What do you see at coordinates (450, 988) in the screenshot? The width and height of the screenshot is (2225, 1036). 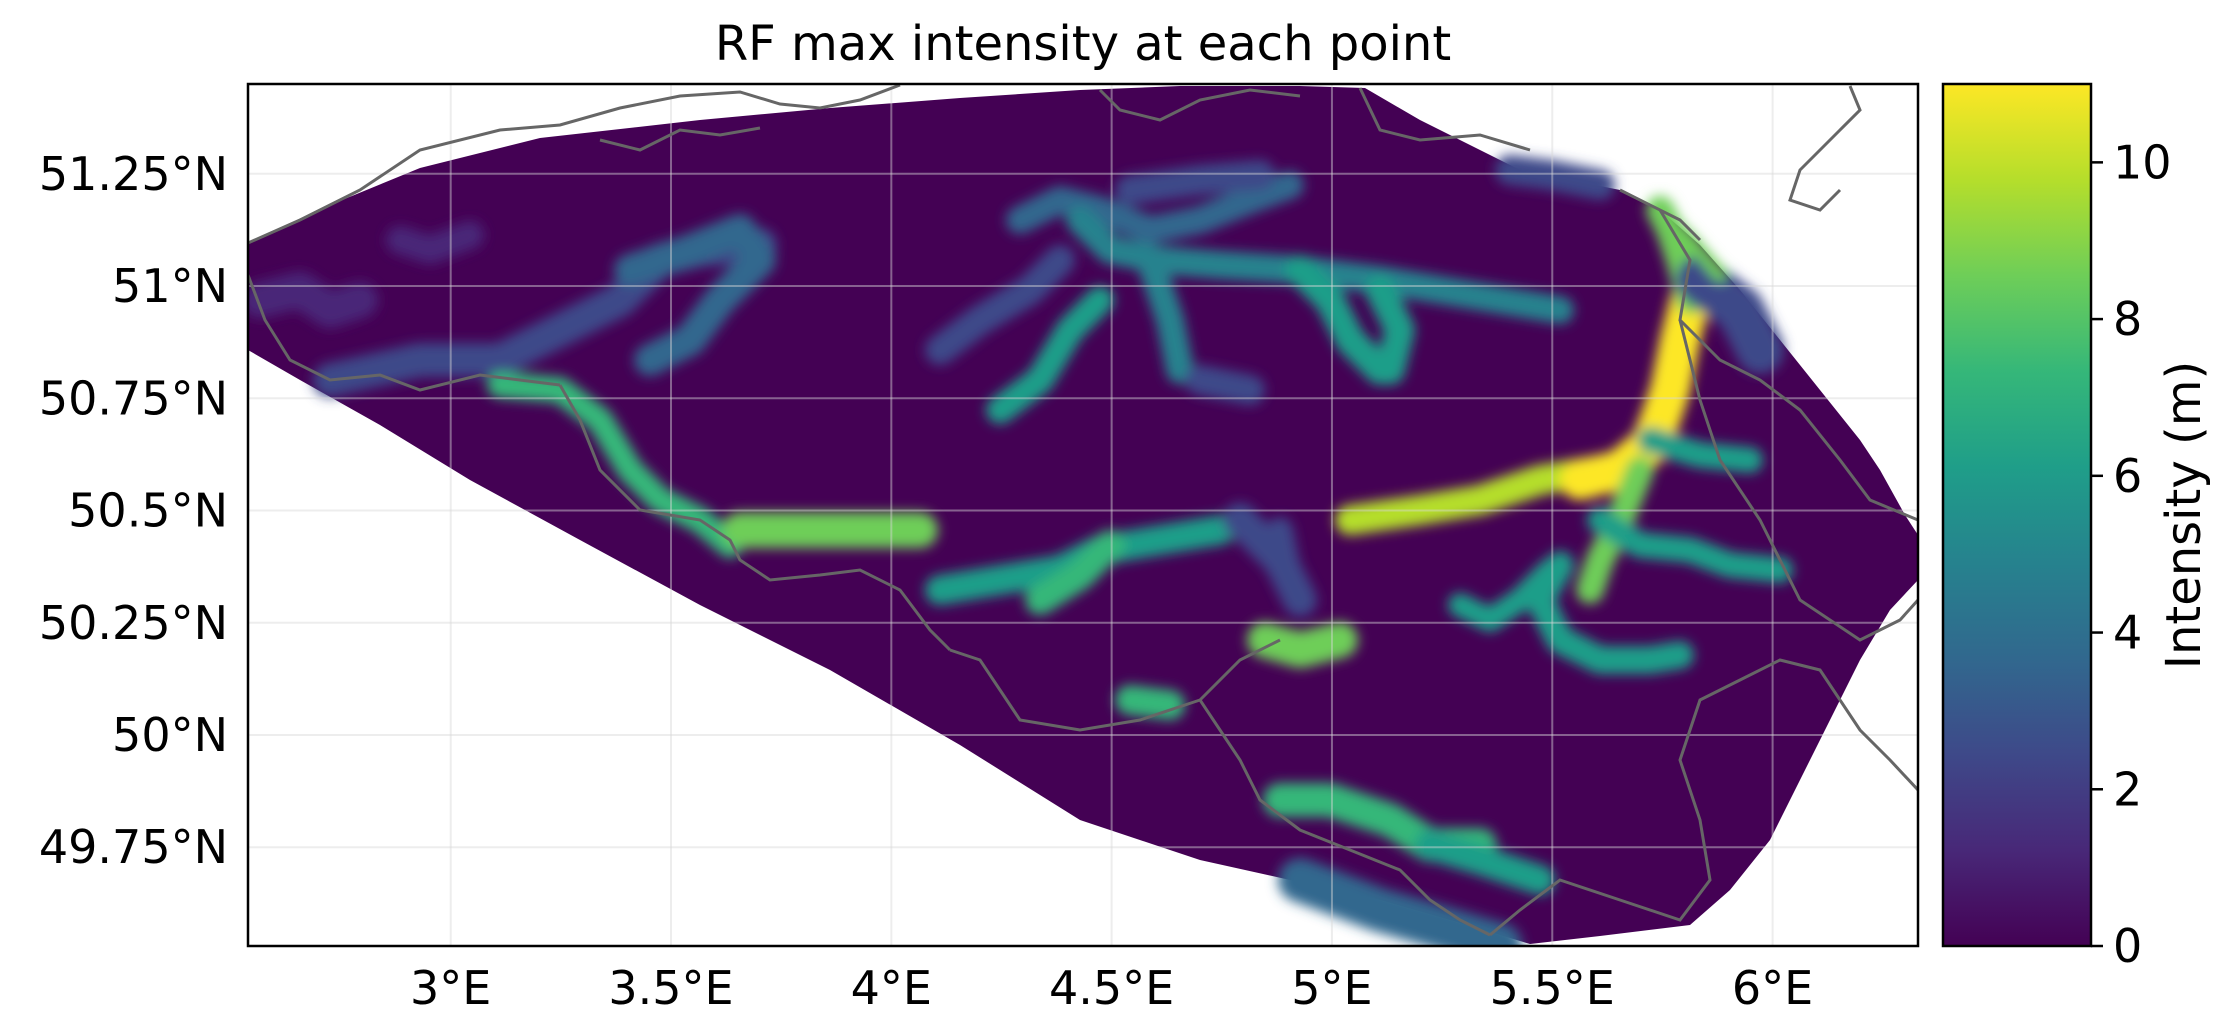 I see `lon-tick-label: 3°E` at bounding box center [450, 988].